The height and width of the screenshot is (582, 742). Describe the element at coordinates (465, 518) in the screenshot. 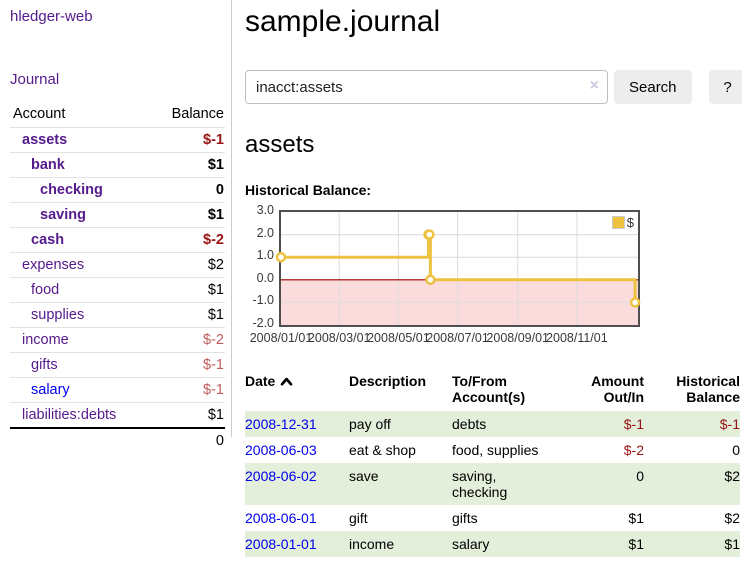

I see `transaction-accounts: gifts` at that location.